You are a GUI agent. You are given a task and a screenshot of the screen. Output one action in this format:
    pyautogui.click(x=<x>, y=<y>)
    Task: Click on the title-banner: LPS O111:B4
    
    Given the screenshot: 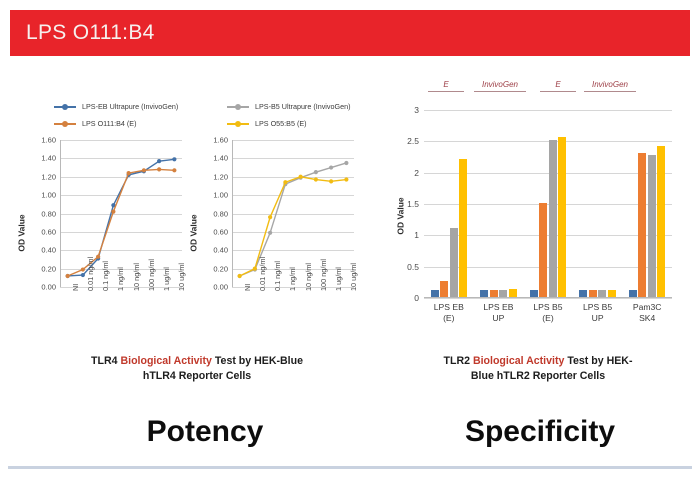 What is the action you would take?
    pyautogui.click(x=350, y=33)
    